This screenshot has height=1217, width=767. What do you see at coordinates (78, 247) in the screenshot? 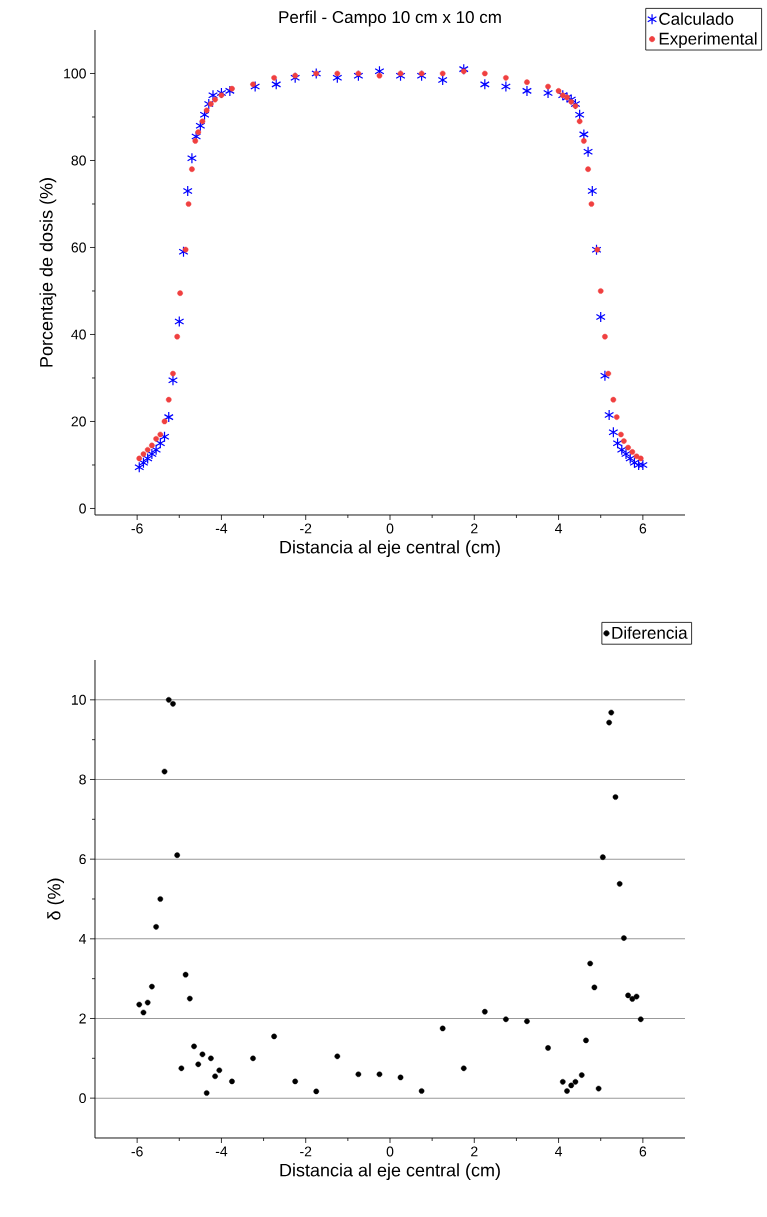
I see `y-tick-label: 60` at bounding box center [78, 247].